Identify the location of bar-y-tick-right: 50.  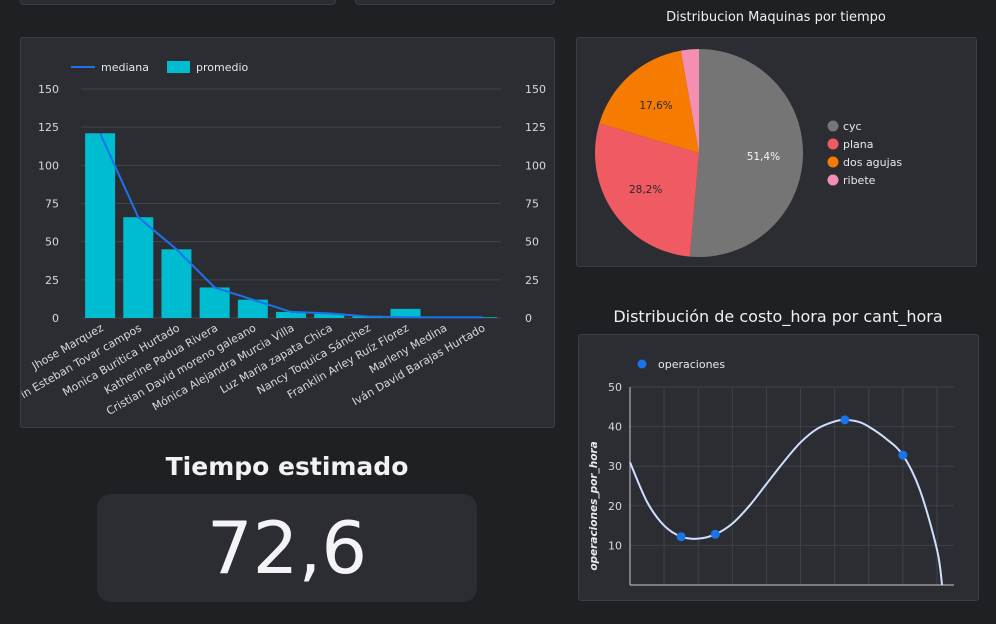
(532, 242).